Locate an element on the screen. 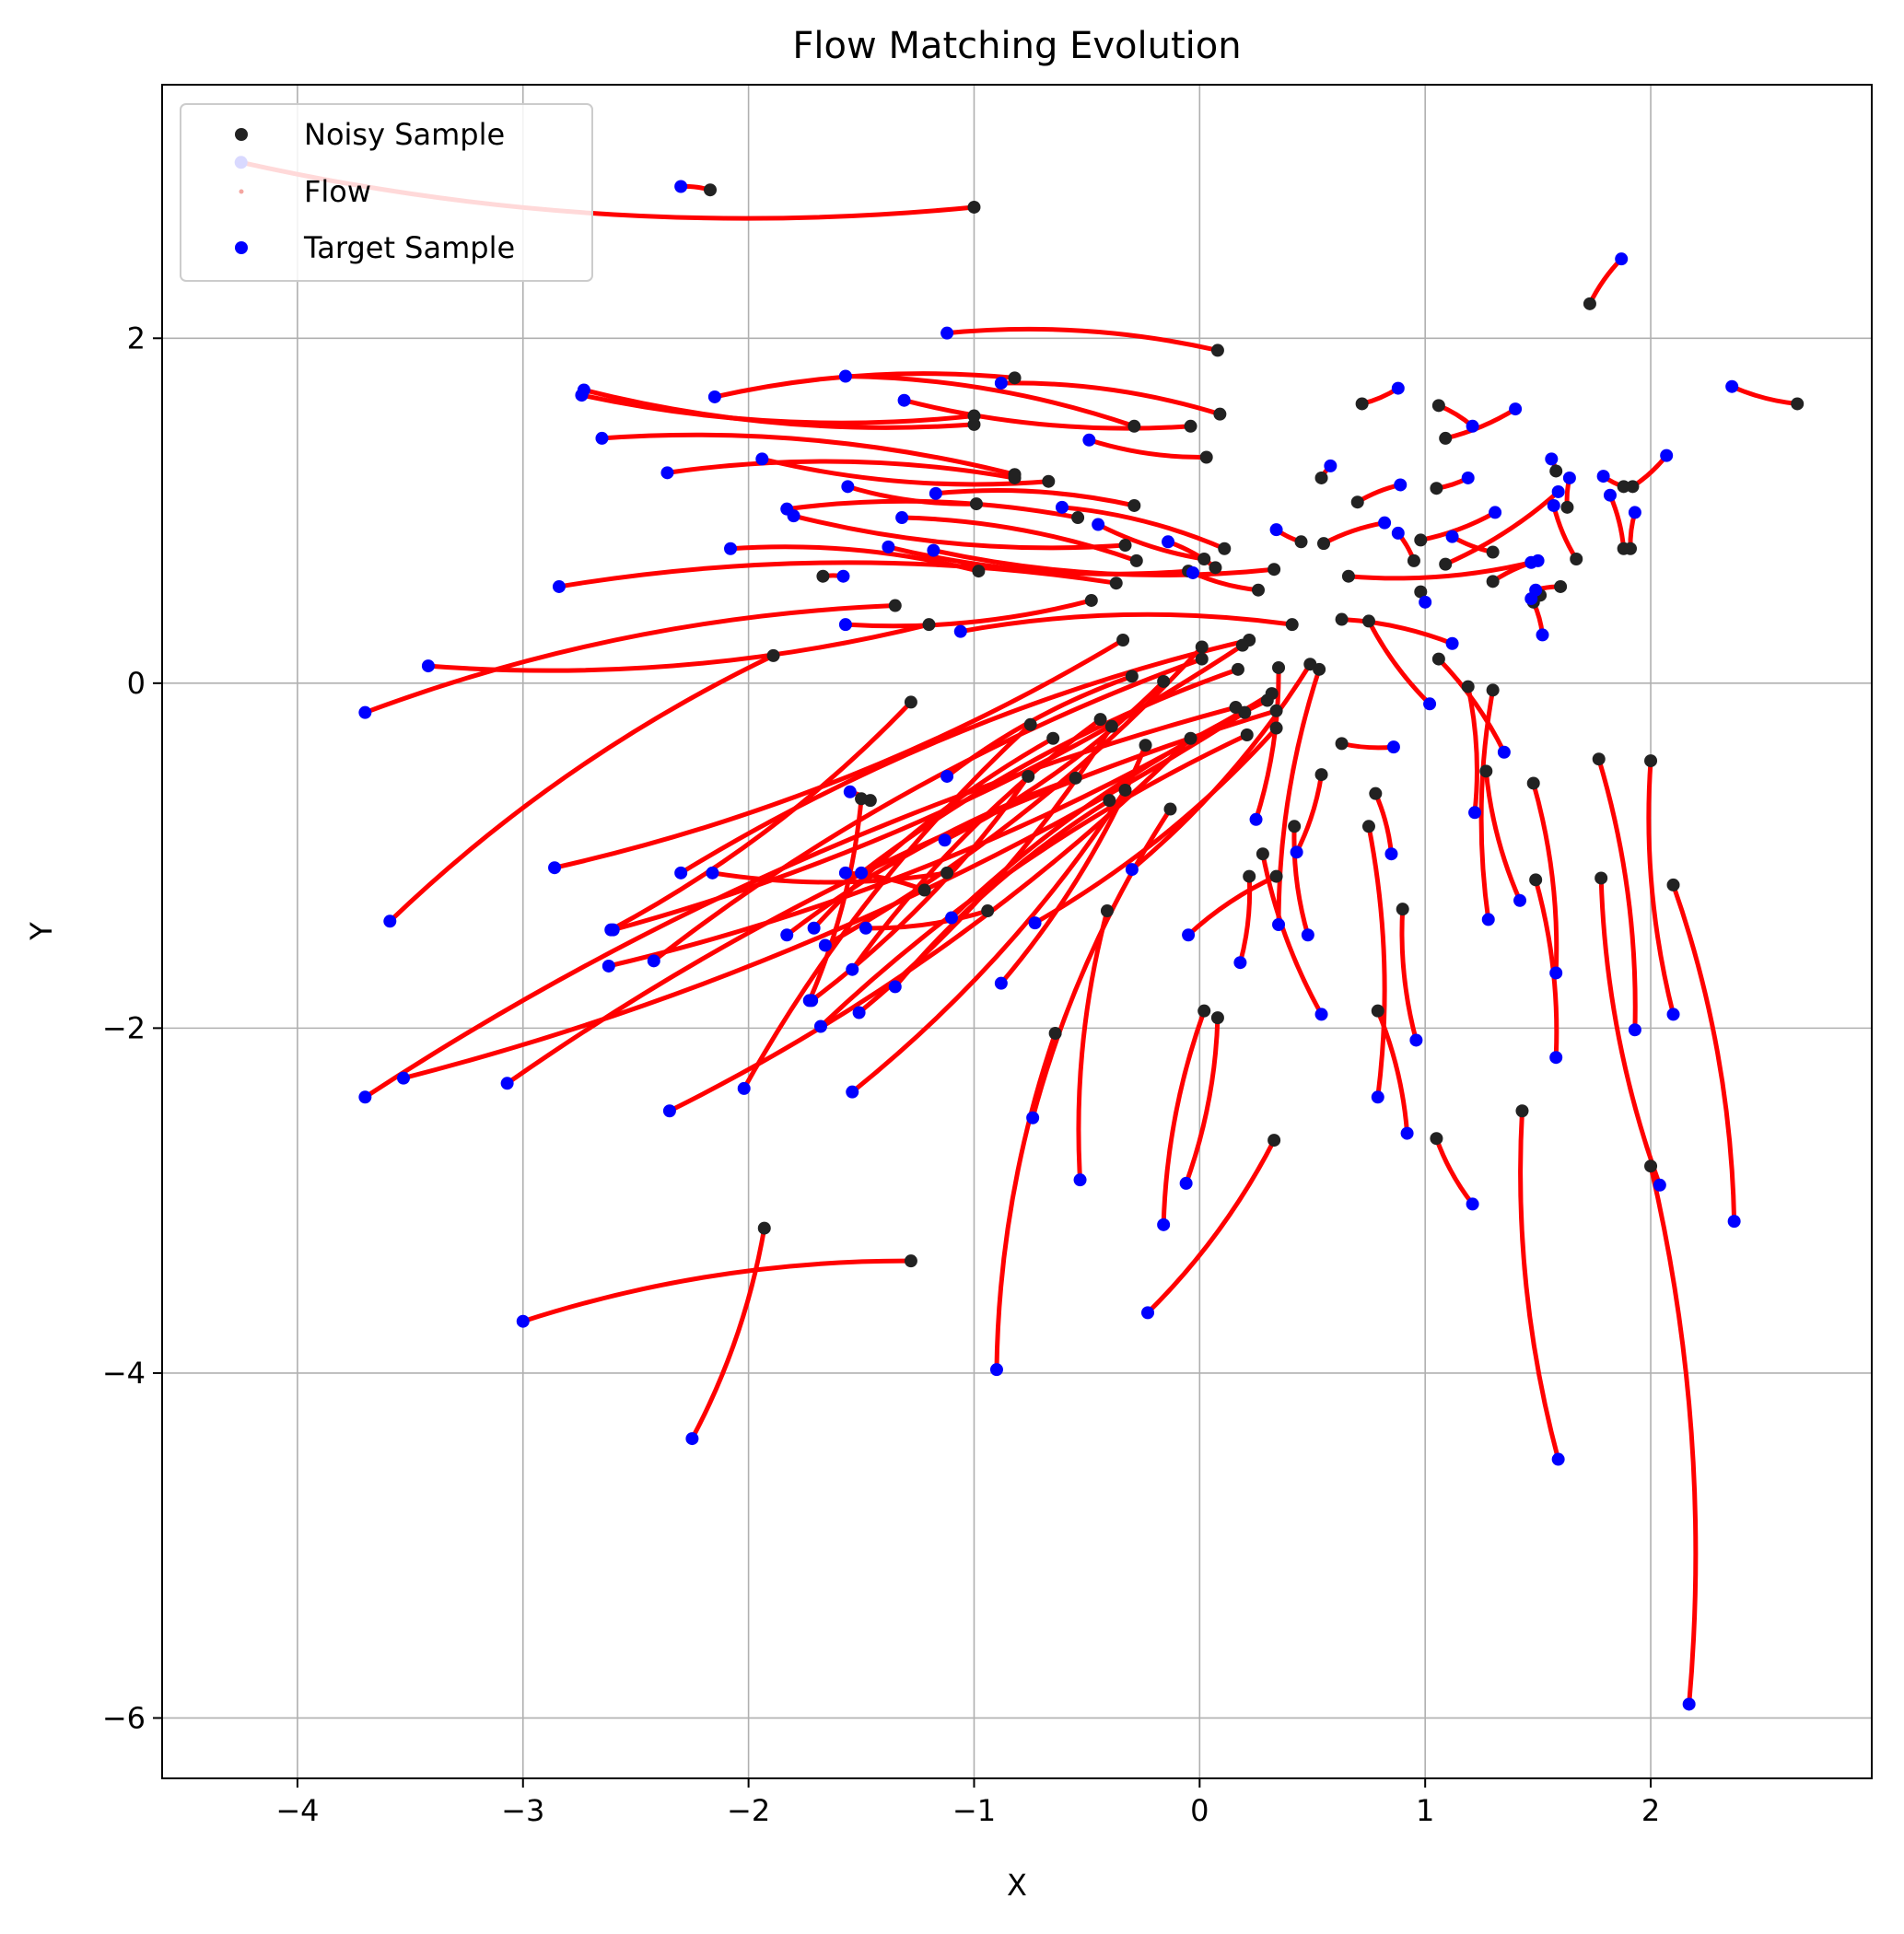 The height and width of the screenshot is (1934, 1904). x-axis-ticks: −4 −3 −2 −1 0 1 2 is located at coordinates (967, 1803).